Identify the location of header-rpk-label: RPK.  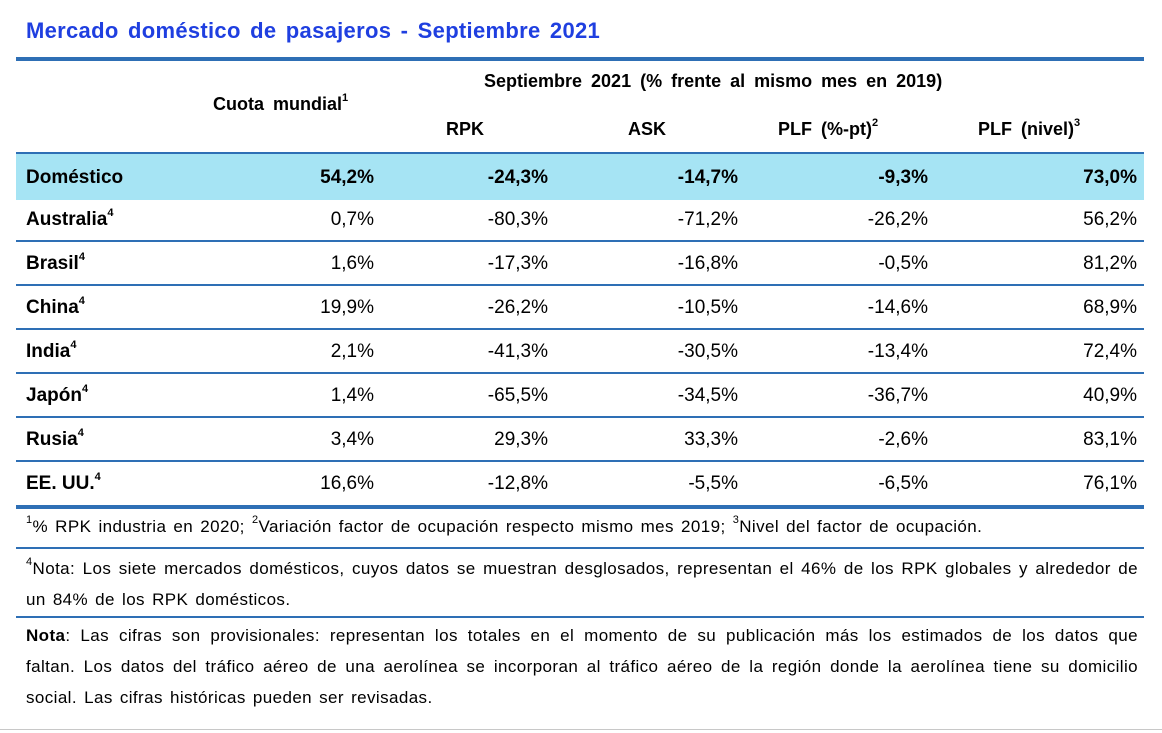
(465, 129).